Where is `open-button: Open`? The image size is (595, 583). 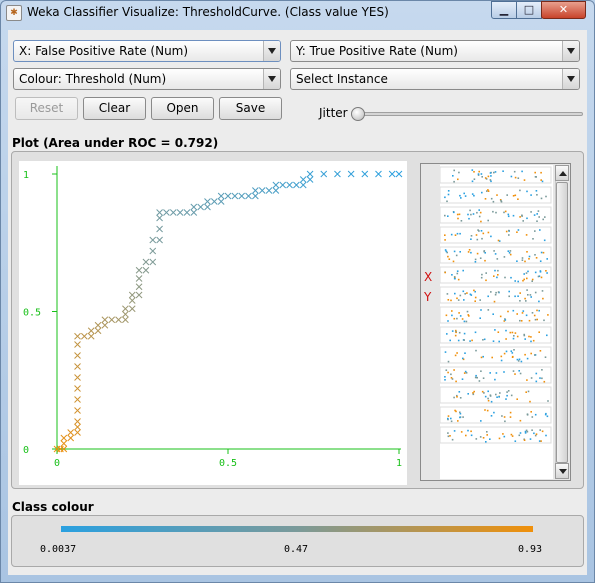 open-button: Open is located at coordinates (182, 108).